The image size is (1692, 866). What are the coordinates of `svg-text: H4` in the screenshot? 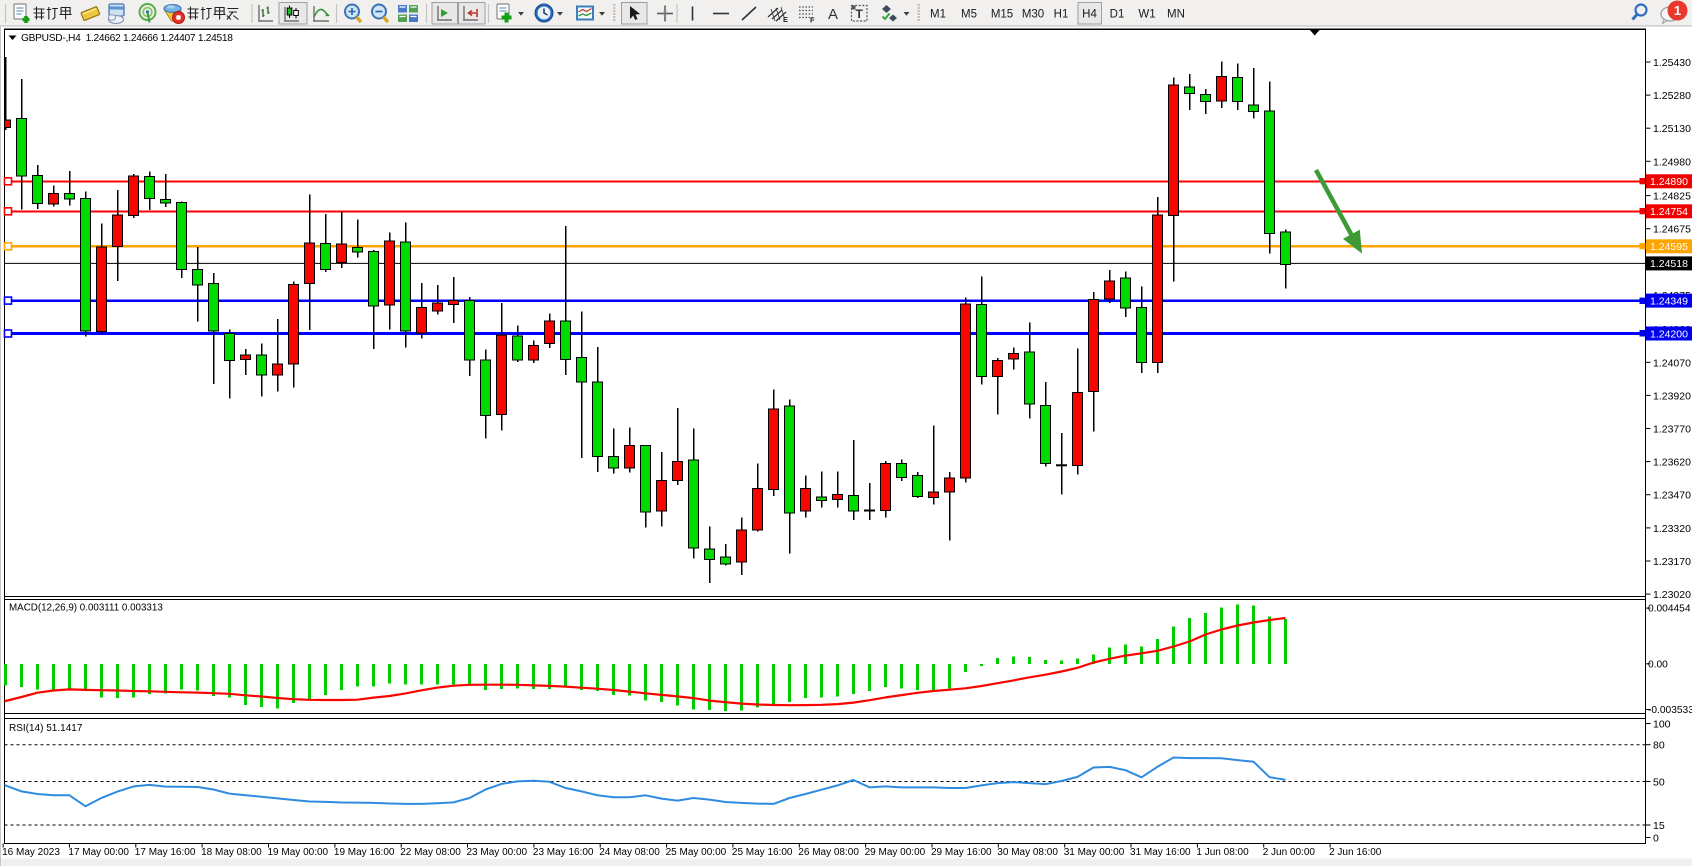 It's located at (1089, 15).